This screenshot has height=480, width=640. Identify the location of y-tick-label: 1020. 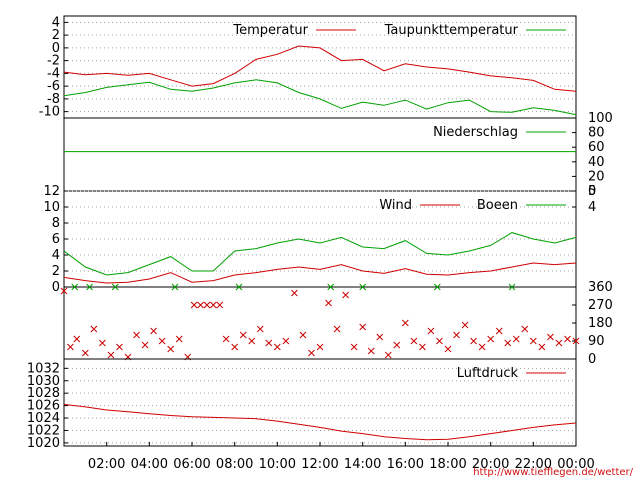
(43, 443).